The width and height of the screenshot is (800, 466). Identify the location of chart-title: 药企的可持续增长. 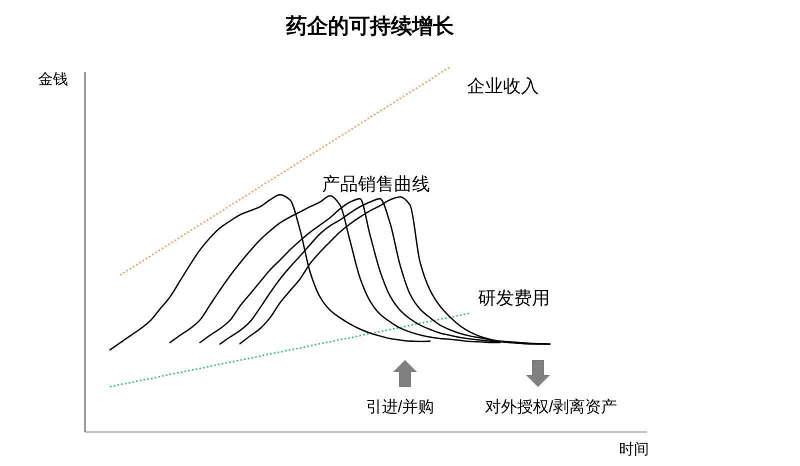
(370, 26).